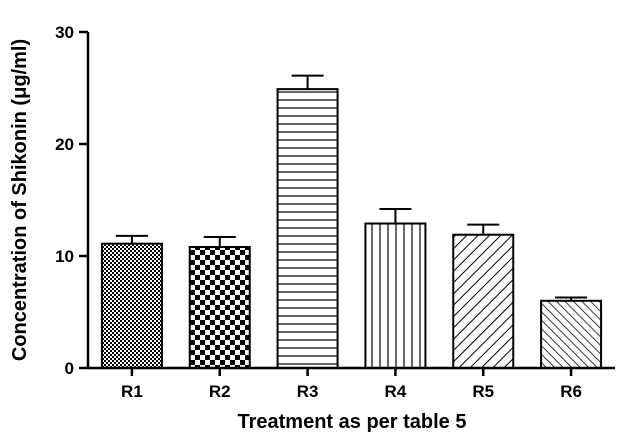  What do you see at coordinates (220, 391) in the screenshot?
I see `x-tick-label: R2` at bounding box center [220, 391].